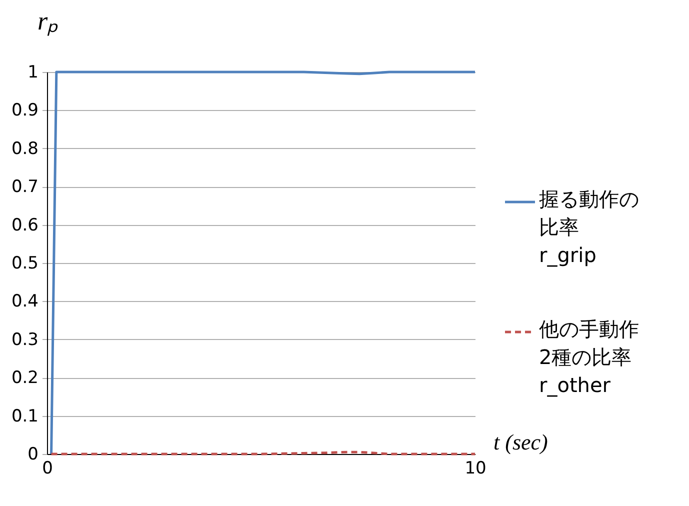  What do you see at coordinates (24, 340) in the screenshot?
I see `y-tick-label: 0.3` at bounding box center [24, 340].